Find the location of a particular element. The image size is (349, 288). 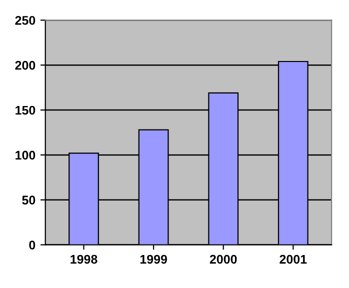

x-tick-label: 2000 is located at coordinates (223, 259).